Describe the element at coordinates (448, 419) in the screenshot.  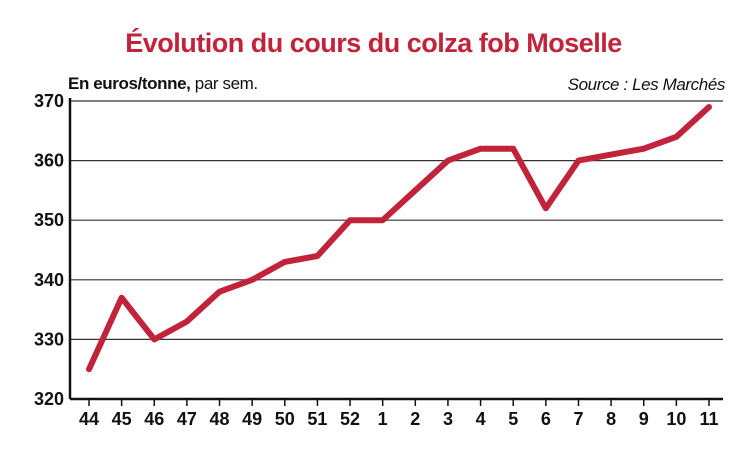
I see `x-tick-label-3: 3` at that location.